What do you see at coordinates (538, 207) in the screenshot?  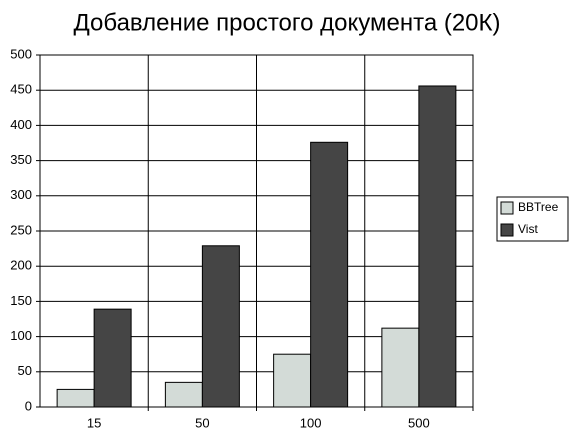 I see `legend-label: BBTree` at bounding box center [538, 207].